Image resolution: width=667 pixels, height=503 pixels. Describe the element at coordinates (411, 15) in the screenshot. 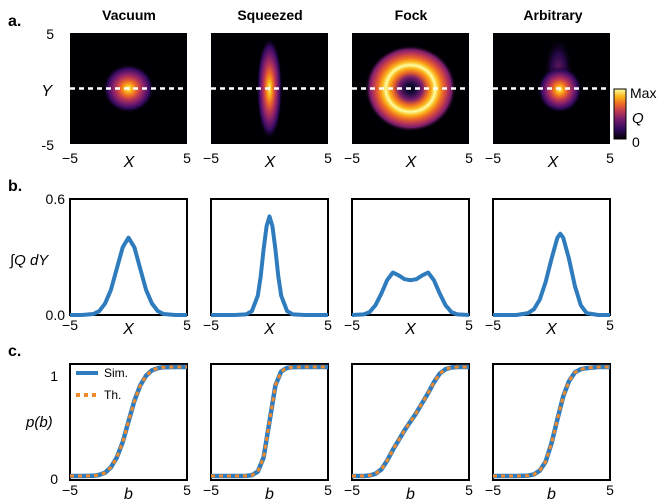

I see `heatmap-title-fock: Fock` at that location.